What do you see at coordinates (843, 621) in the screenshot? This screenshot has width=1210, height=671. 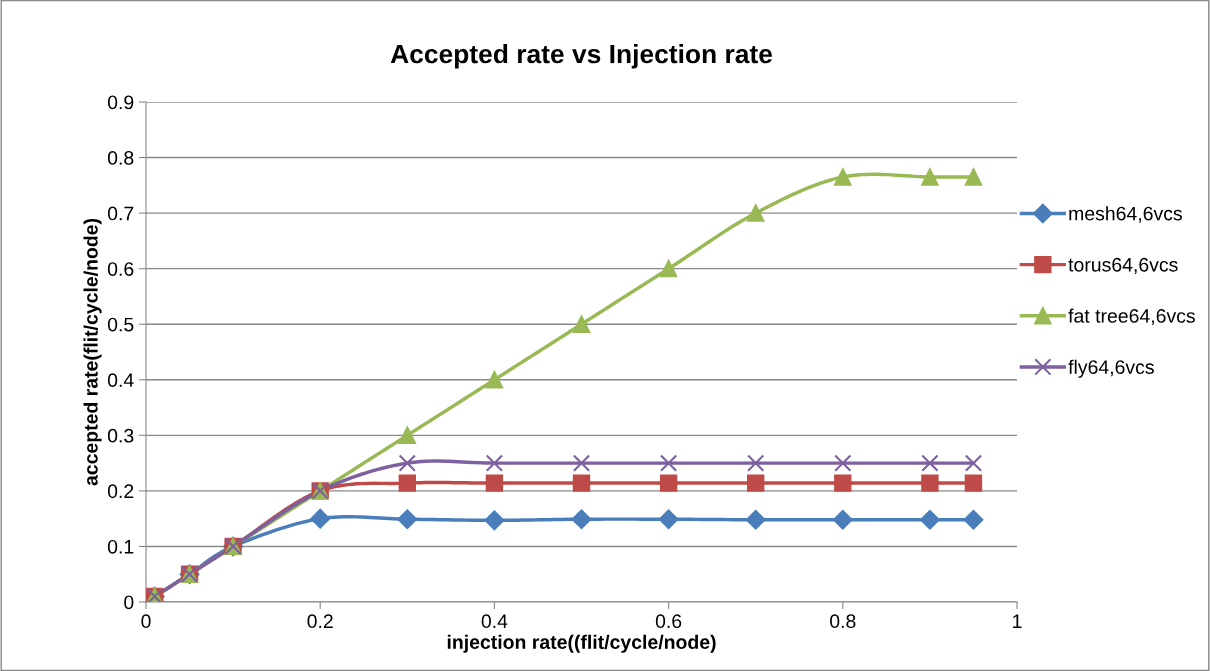 I see `x-tick-label: 0.8` at bounding box center [843, 621].